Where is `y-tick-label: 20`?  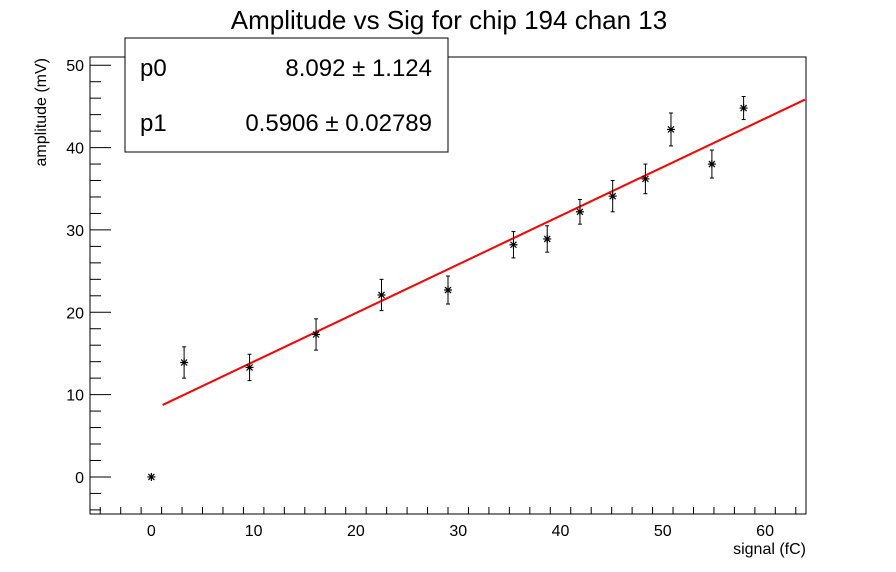 y-tick-label: 20 is located at coordinates (75, 313).